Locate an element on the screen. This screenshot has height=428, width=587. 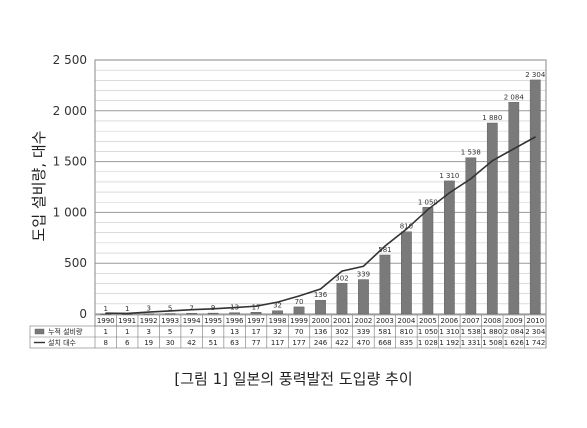
y-axis: 0 500 1 000 1 500 2 000 2 500 is located at coordinates (70, 187).